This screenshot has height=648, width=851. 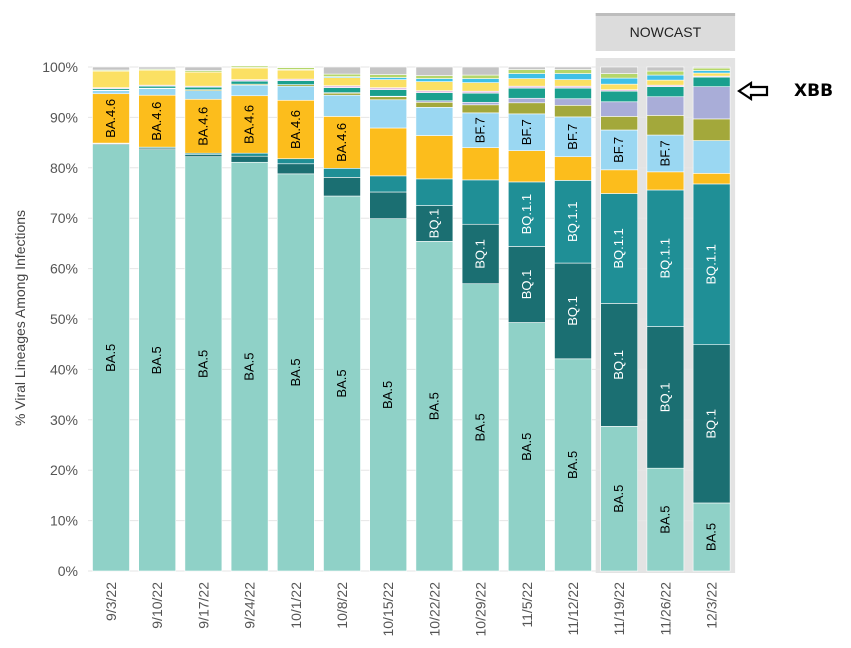 What do you see at coordinates (619, 319) in the screenshot?
I see `bar-11/19/22: BA.5 BQ.1 BQ.1.1 BF.7` at bounding box center [619, 319].